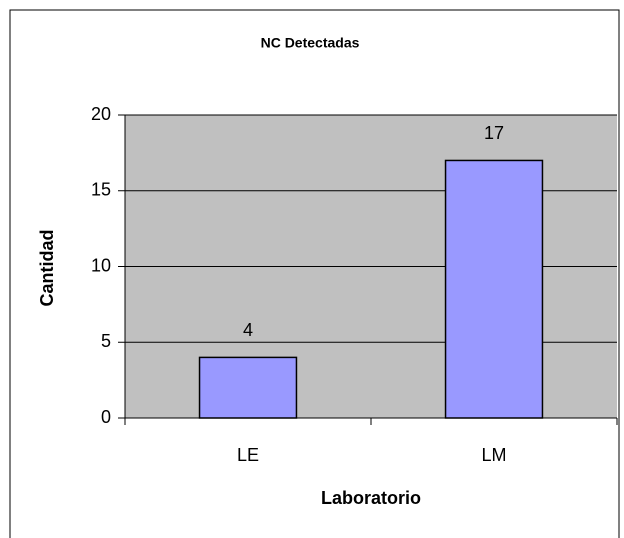  What do you see at coordinates (47, 267) in the screenshot?
I see `y-axis-label: Cantidad` at bounding box center [47, 267].